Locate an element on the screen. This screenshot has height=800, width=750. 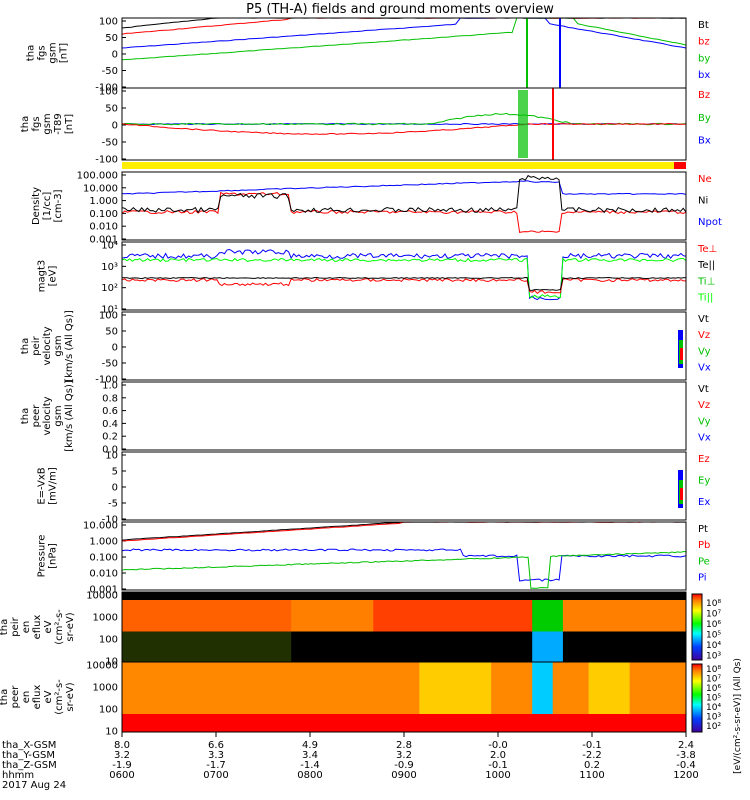
x-tick-label: 1100 is located at coordinates (591, 775).